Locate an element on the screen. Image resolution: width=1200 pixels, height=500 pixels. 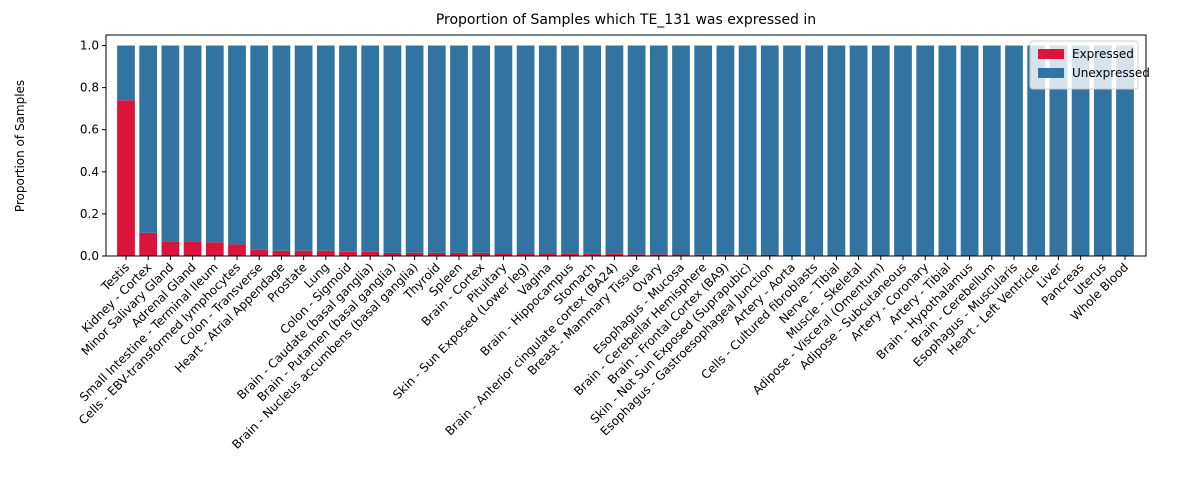
y-tick-label: 0.0 is located at coordinates (89, 256).